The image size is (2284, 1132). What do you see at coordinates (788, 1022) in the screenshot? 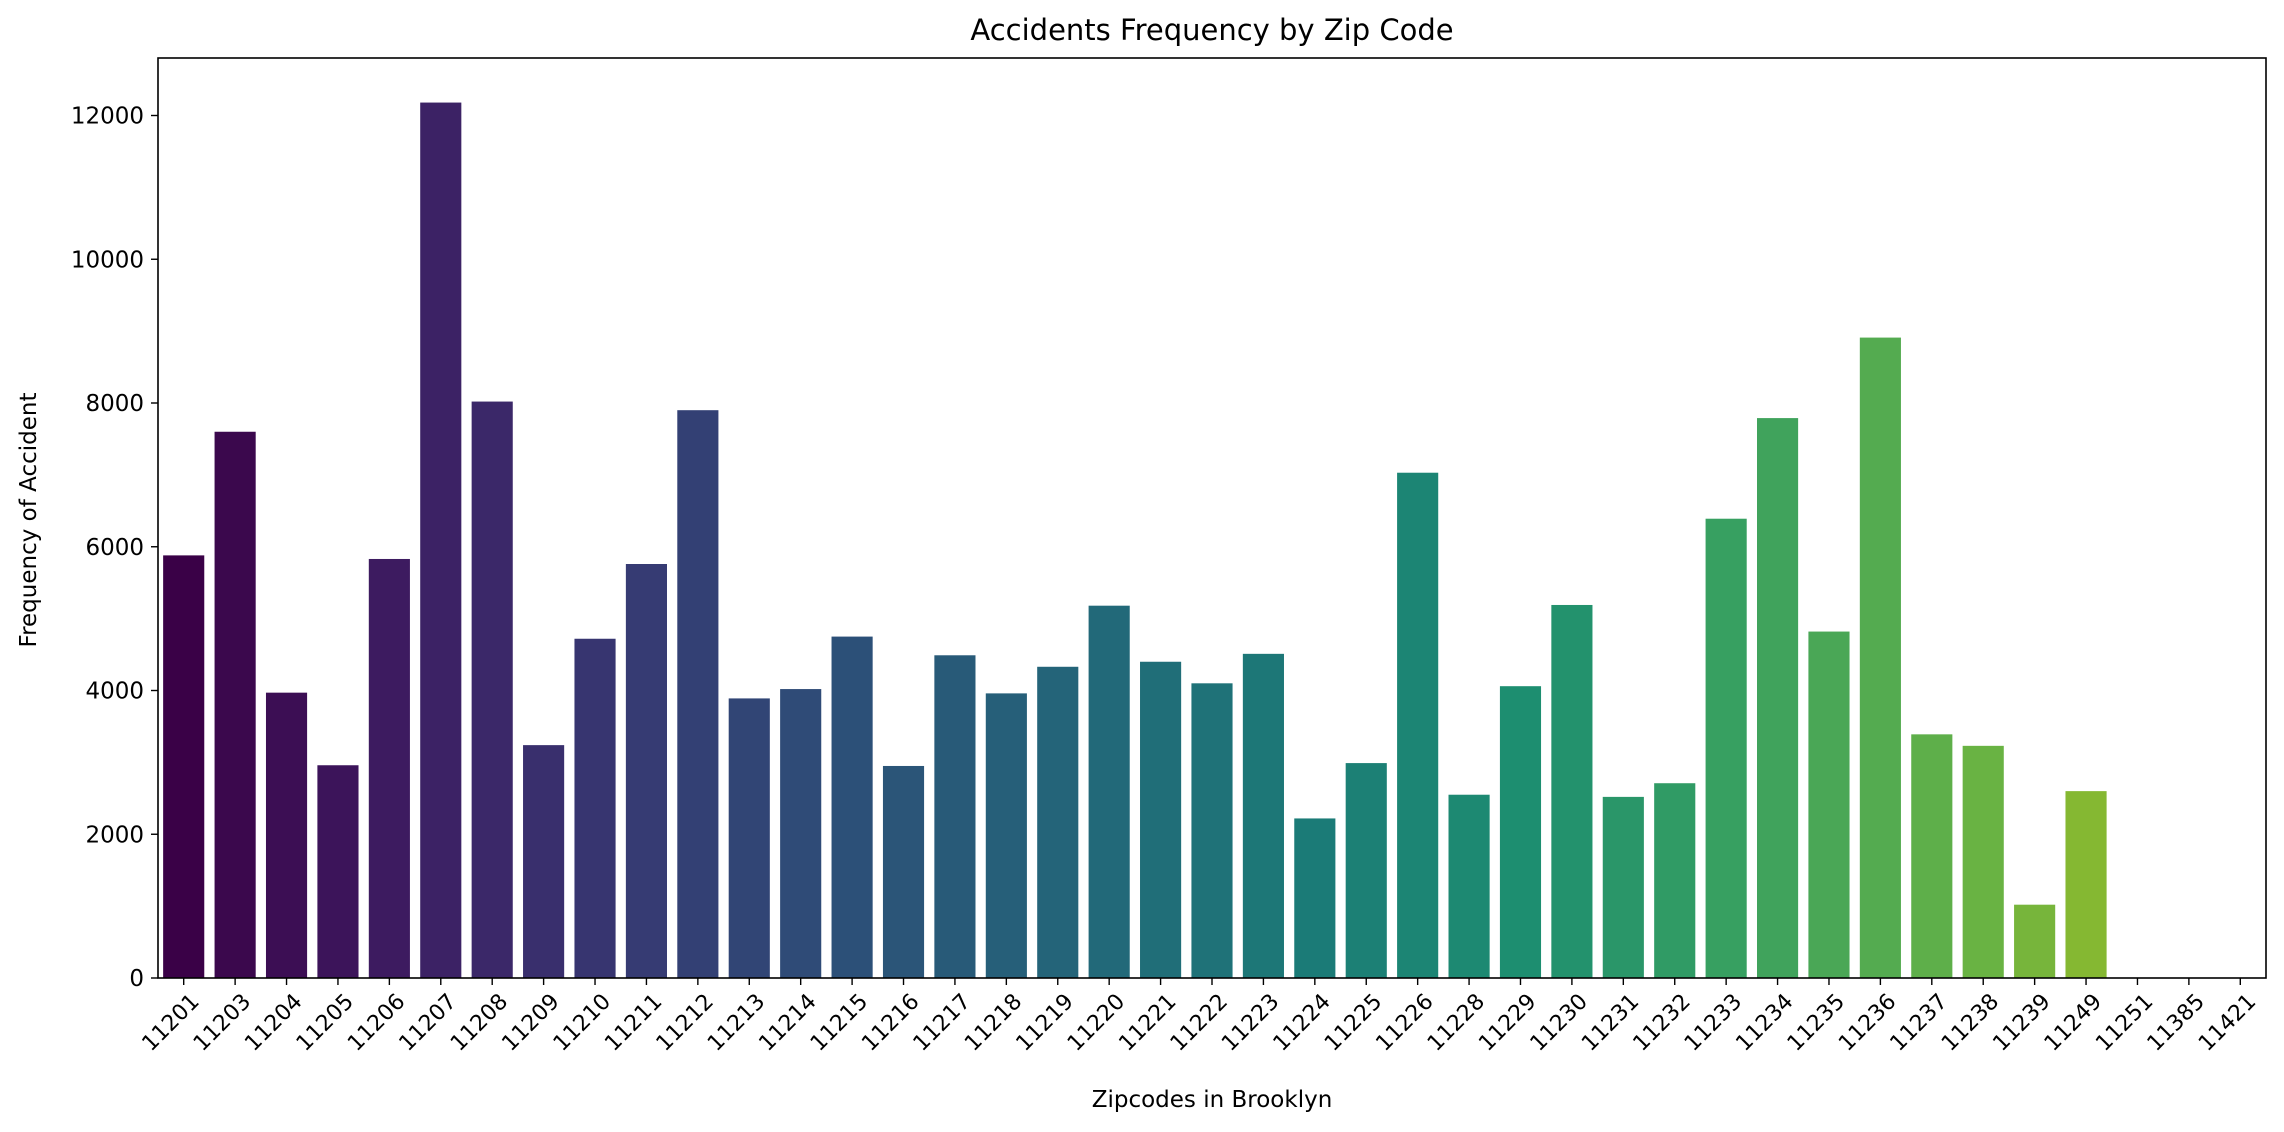
I see `x-tick-label-11214: 11214` at bounding box center [788, 1022].